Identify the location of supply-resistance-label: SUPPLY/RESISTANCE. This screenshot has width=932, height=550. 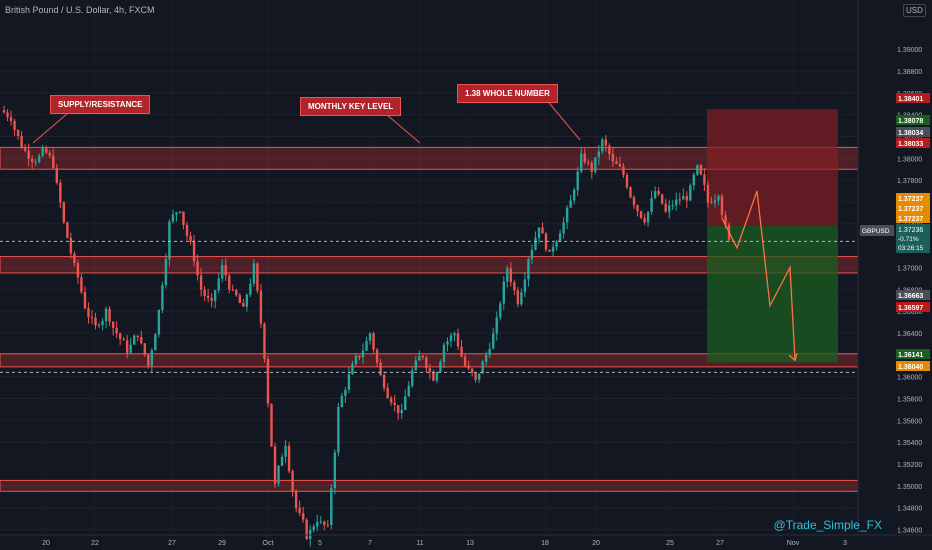
(100, 104).